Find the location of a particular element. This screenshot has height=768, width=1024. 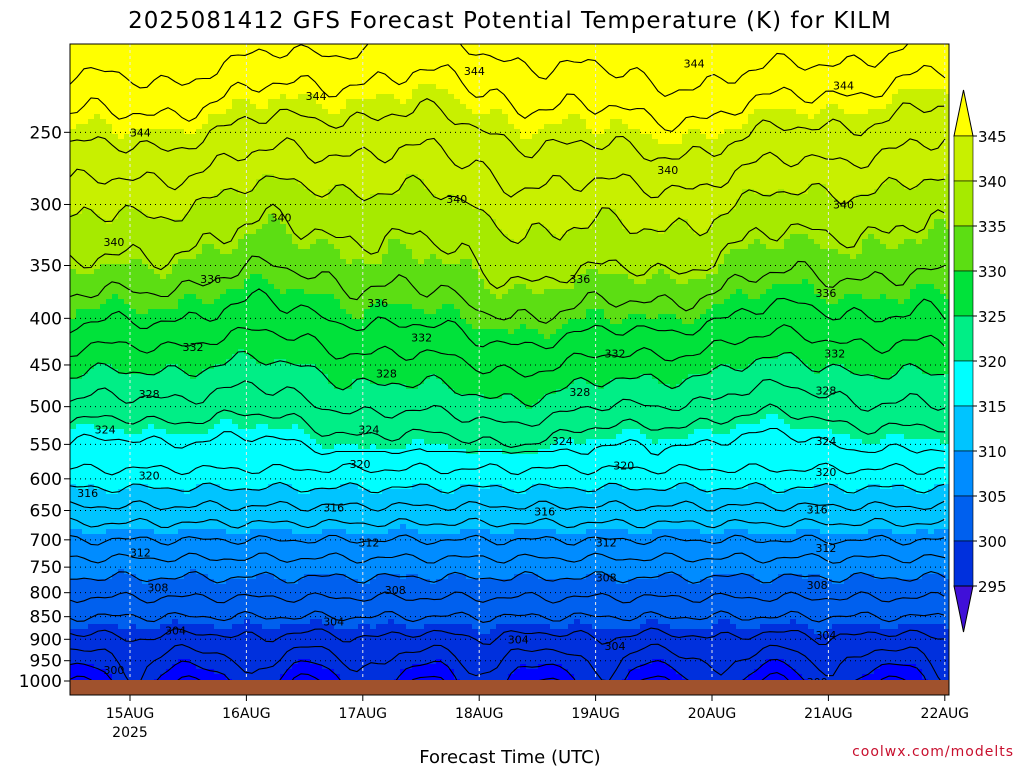

contour-label: 316 is located at coordinates (544, 512).